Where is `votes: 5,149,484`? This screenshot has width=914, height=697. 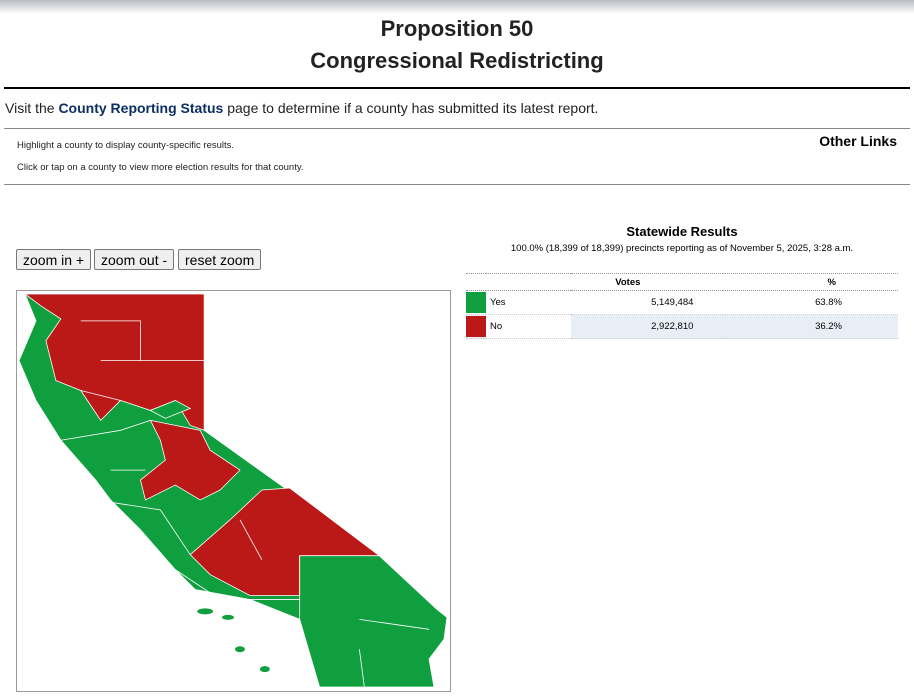 votes: 5,149,484 is located at coordinates (647, 302).